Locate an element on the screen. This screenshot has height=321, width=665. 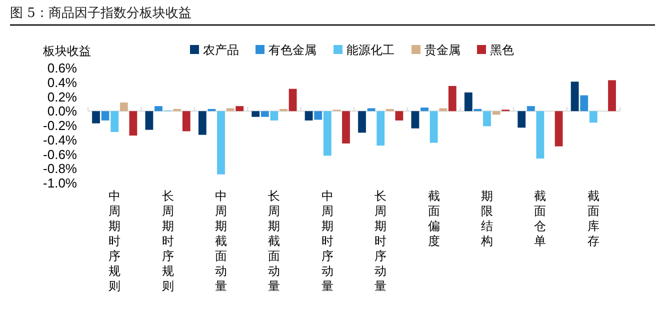
legend-label: 贵金属 is located at coordinates (442, 50).